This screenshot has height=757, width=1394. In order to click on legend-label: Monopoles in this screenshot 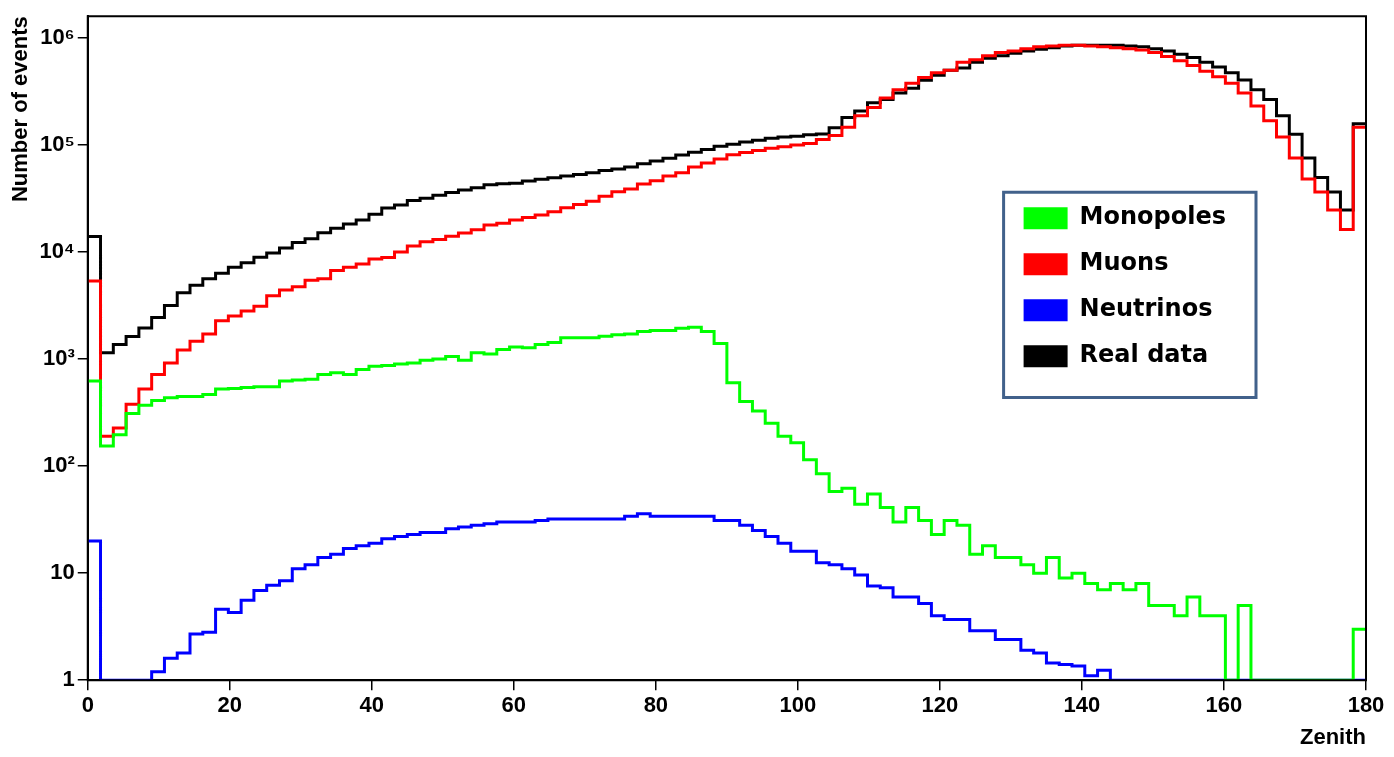, I will do `click(1152, 216)`.